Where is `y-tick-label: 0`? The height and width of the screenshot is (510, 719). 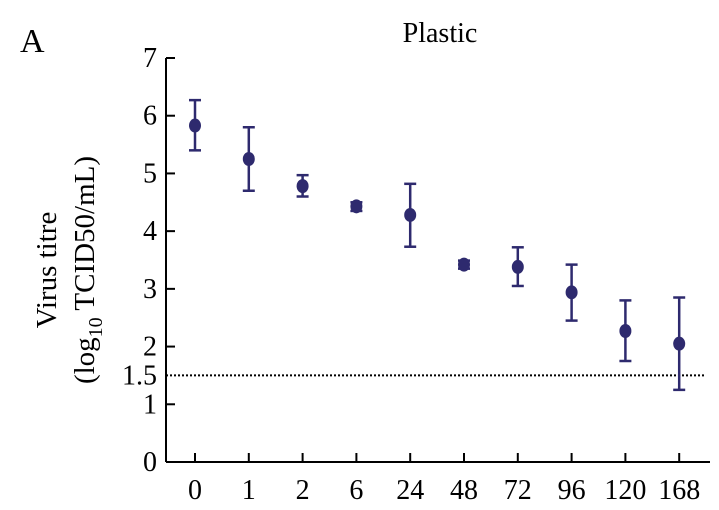 y-tick-label: 0 is located at coordinates (150, 462).